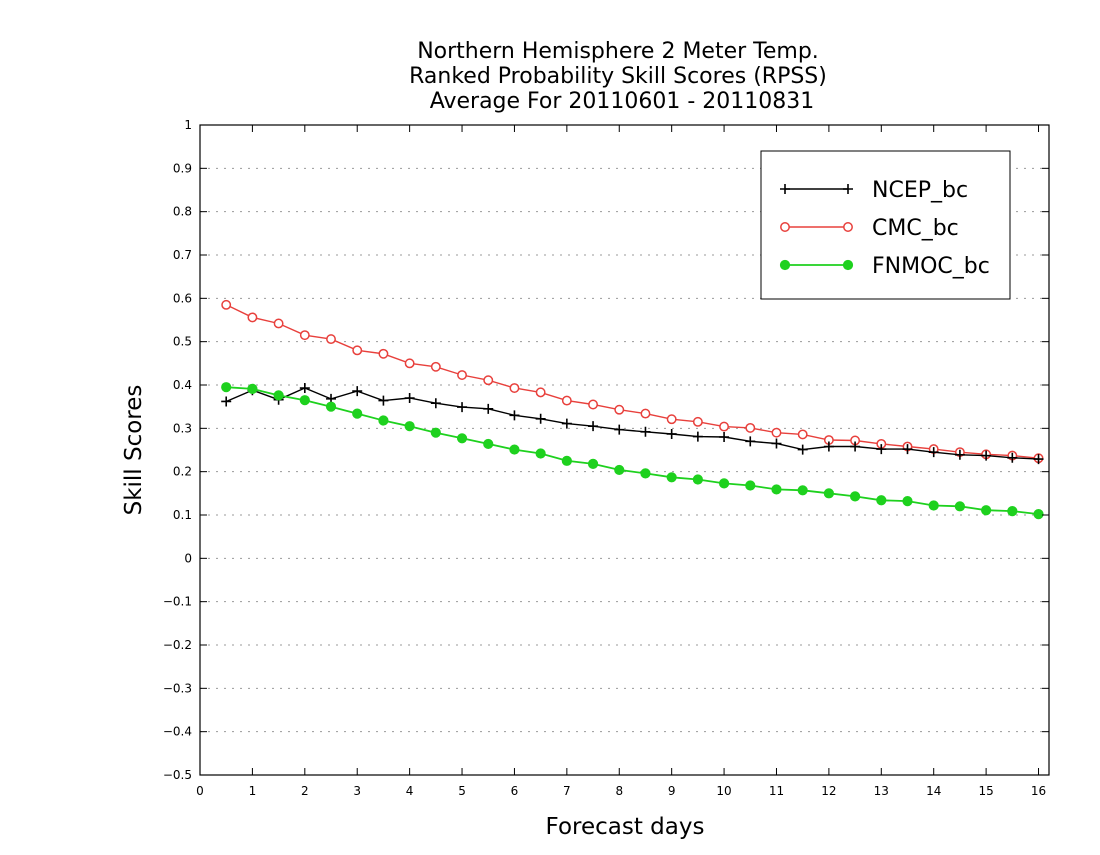 The width and height of the screenshot is (1100, 855). What do you see at coordinates (188, 125) in the screenshot?
I see `y-tick-label: 1` at bounding box center [188, 125].